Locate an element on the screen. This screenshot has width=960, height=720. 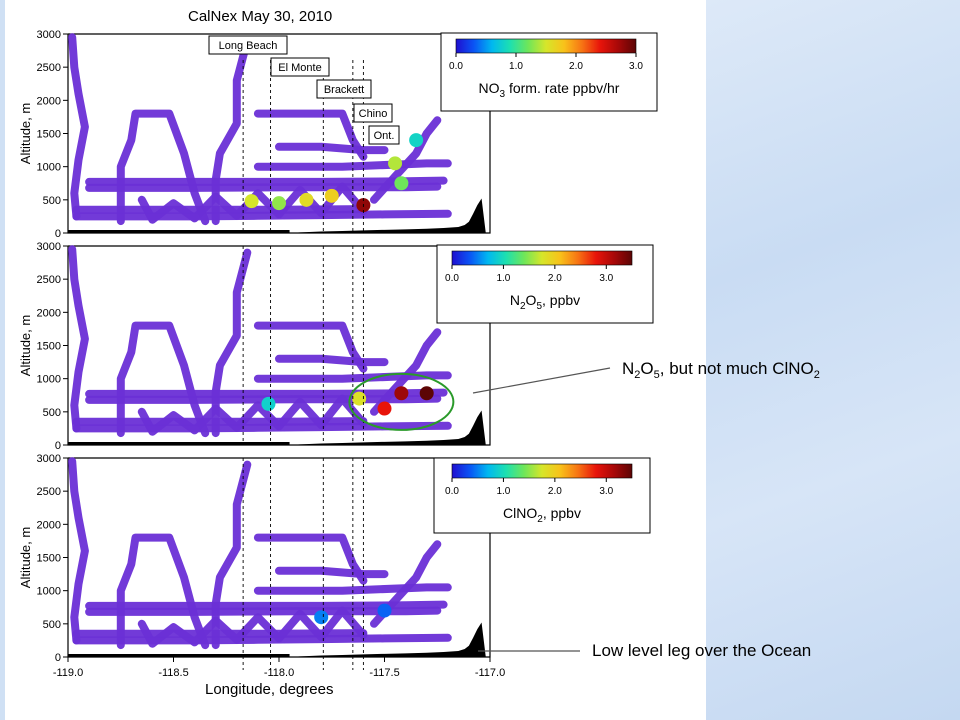
callout-n2o5-text: N2O5, but not much ClNO2 is located at coordinates (721, 370).